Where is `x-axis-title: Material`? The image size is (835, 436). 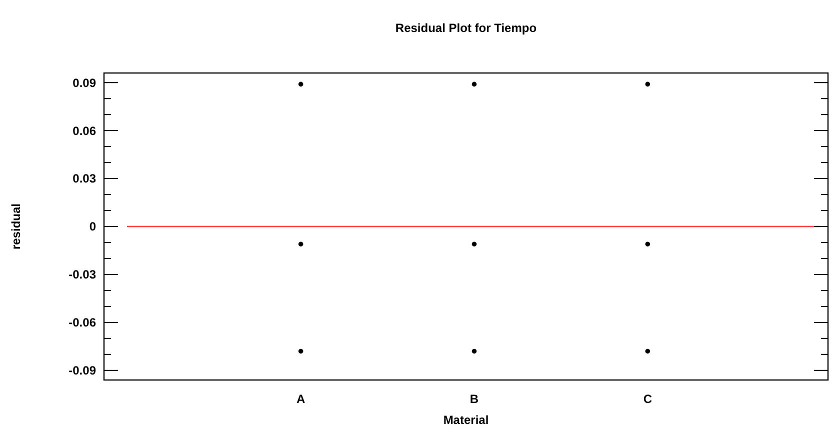 x-axis-title: Material is located at coordinates (466, 420).